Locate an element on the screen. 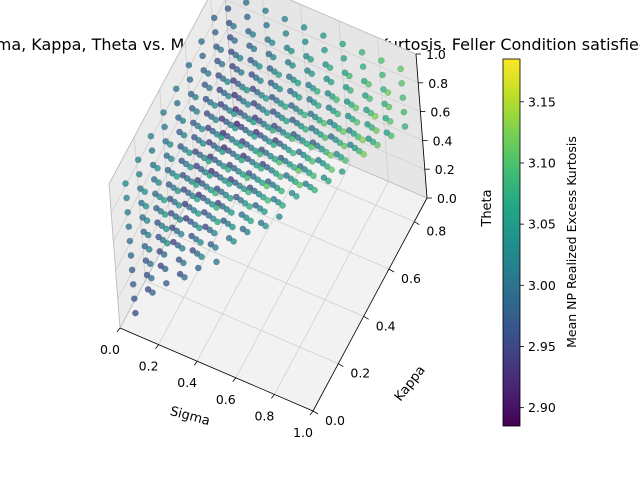 This screenshot has width=640, height=480. x-tick-mark is located at coordinates (234, 380).